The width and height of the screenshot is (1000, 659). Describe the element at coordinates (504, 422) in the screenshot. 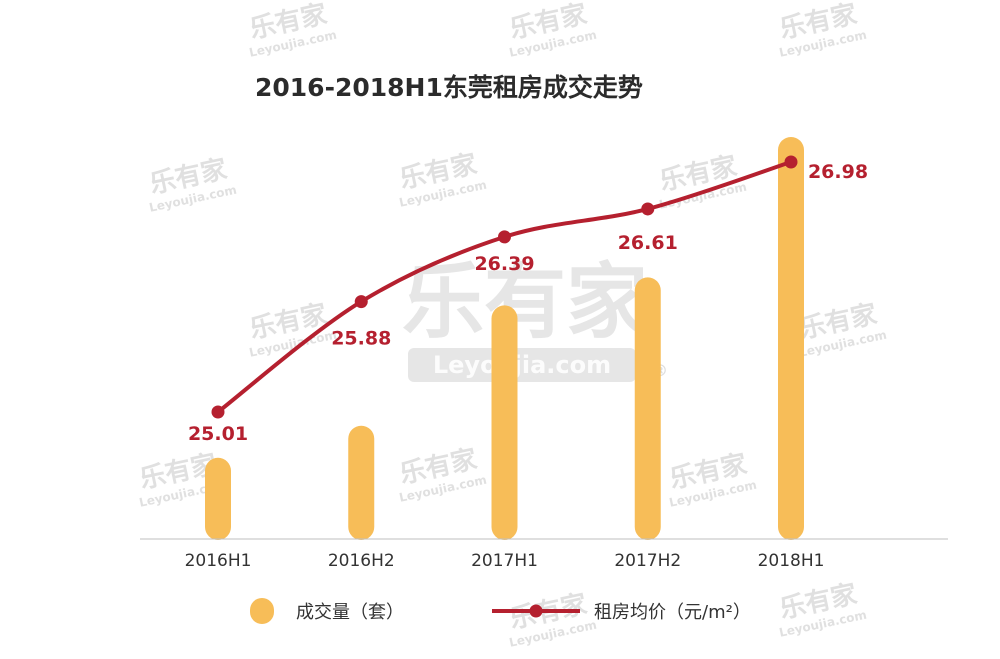

I see `bar-2017H1` at that location.